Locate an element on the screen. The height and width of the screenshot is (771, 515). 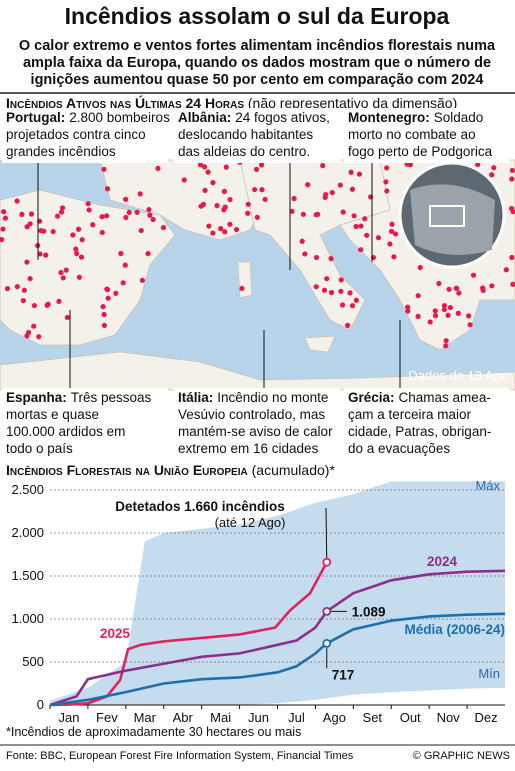
map-date: Dados de 13 Ago is located at coordinates (458, 375).